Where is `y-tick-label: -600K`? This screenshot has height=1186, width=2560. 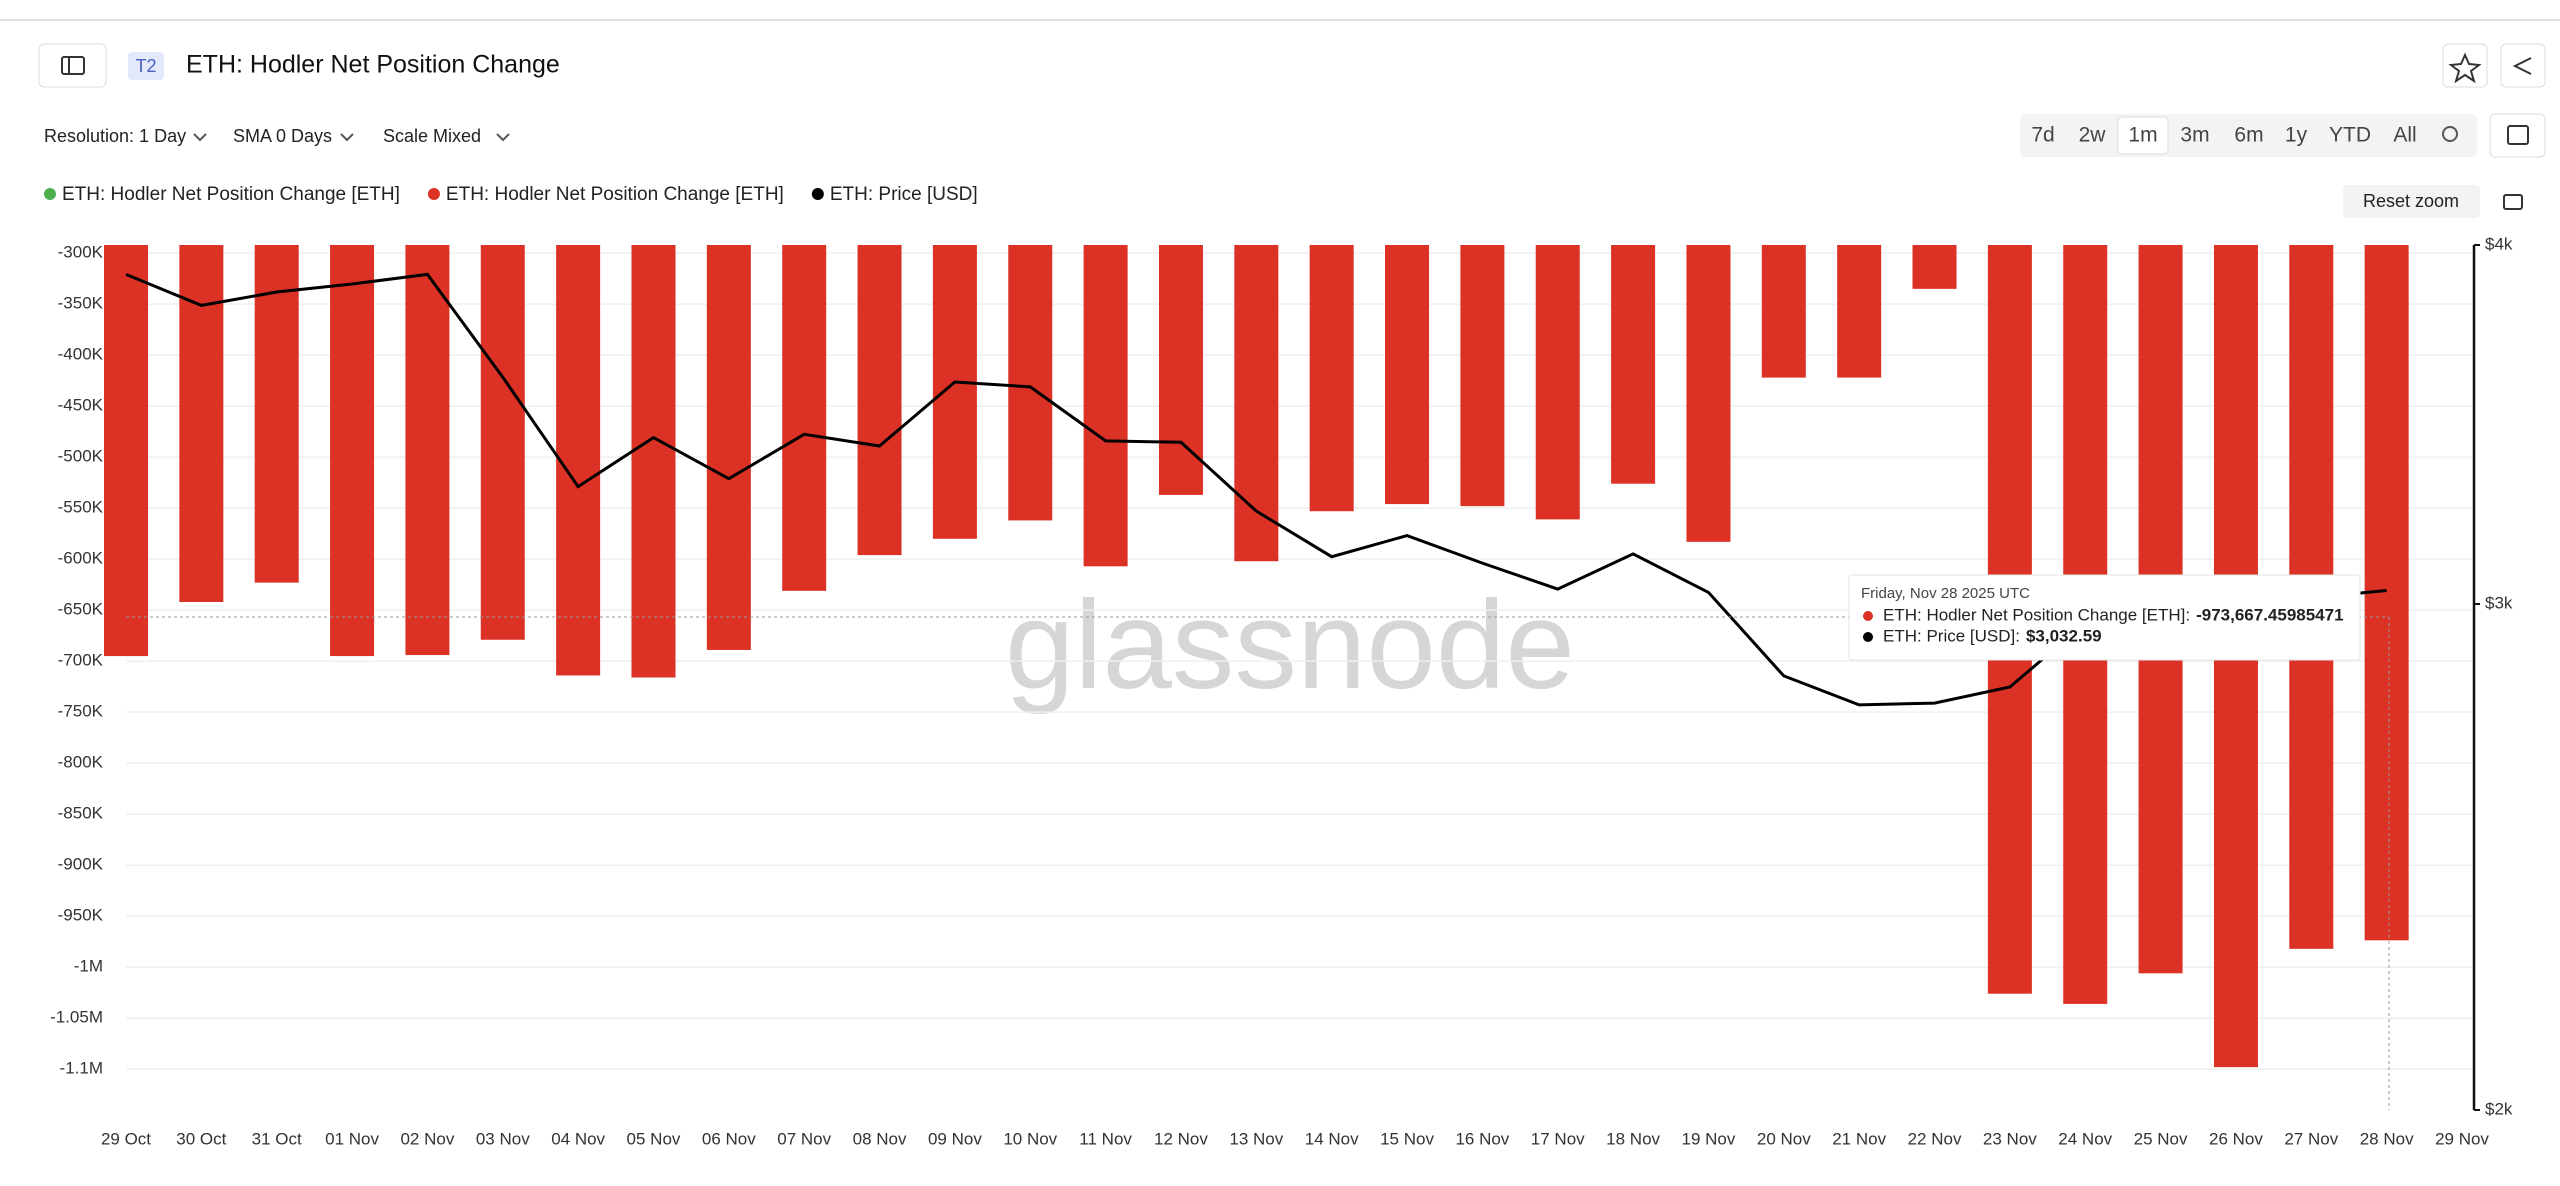
y-tick-label: -600K is located at coordinates (81, 558).